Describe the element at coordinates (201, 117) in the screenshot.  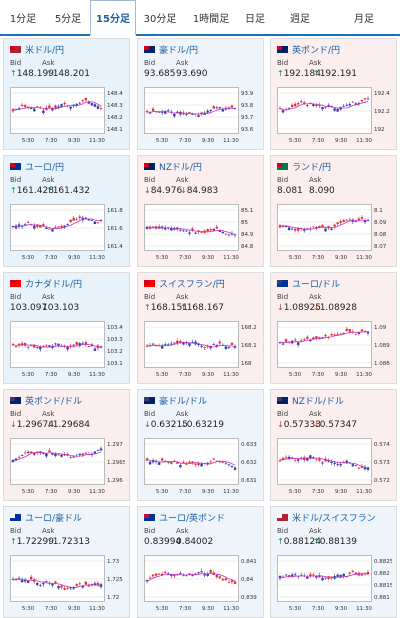
I see `candlestick-chart: 93.9 93.8 93.7 93.6 5:30 7:30 9:30 11:30` at that location.